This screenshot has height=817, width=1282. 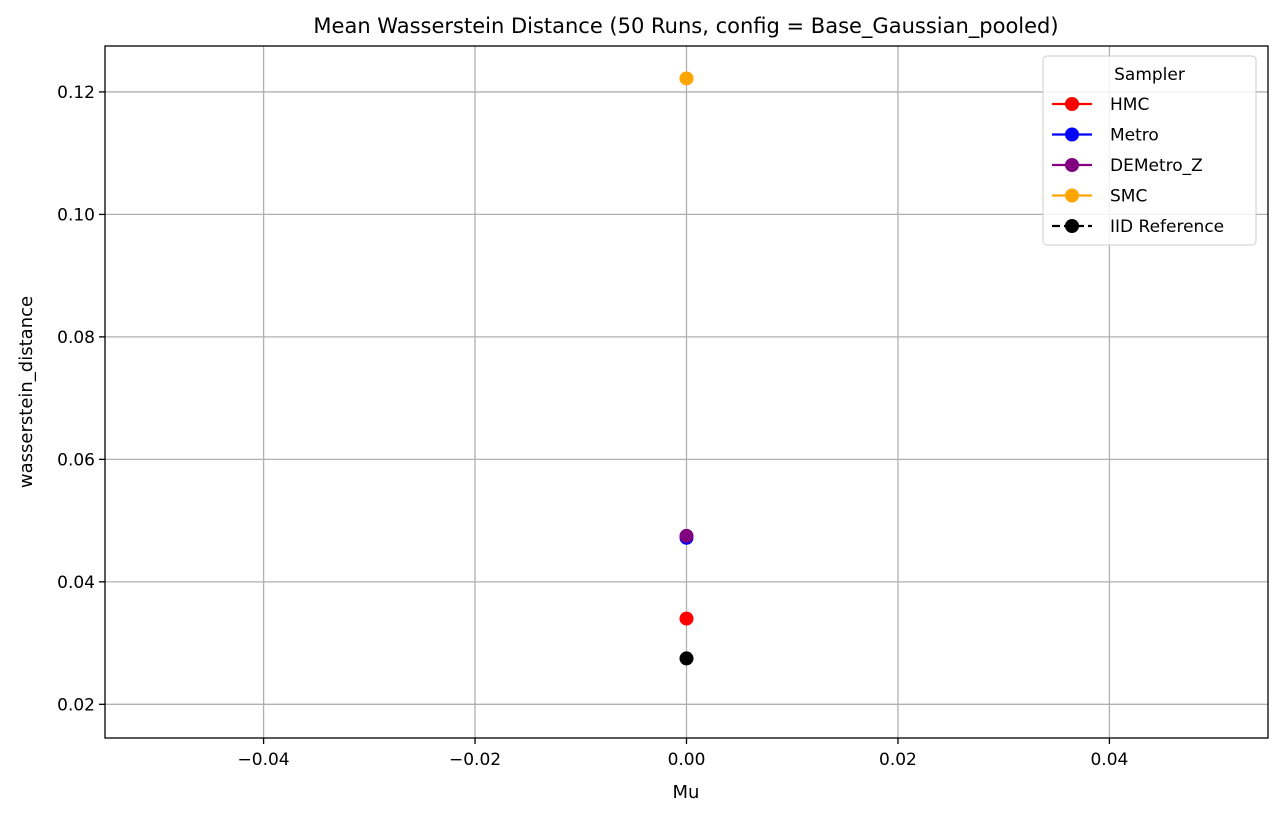 I want to click on data-point-demetro-z, so click(x=686, y=535).